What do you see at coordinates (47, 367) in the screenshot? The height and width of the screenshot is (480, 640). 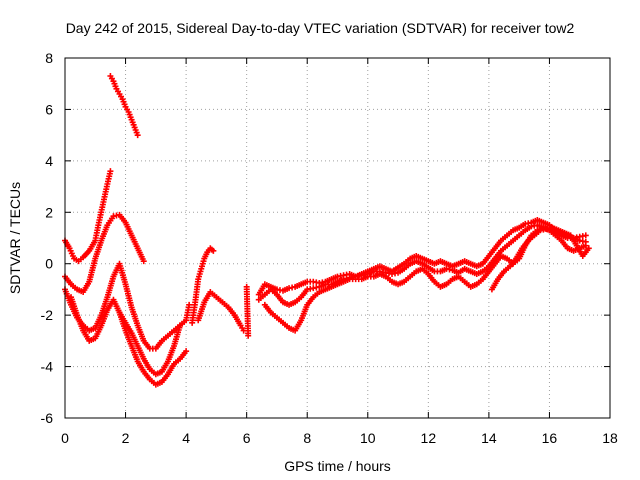 I see `y-tick-label: -4` at bounding box center [47, 367].